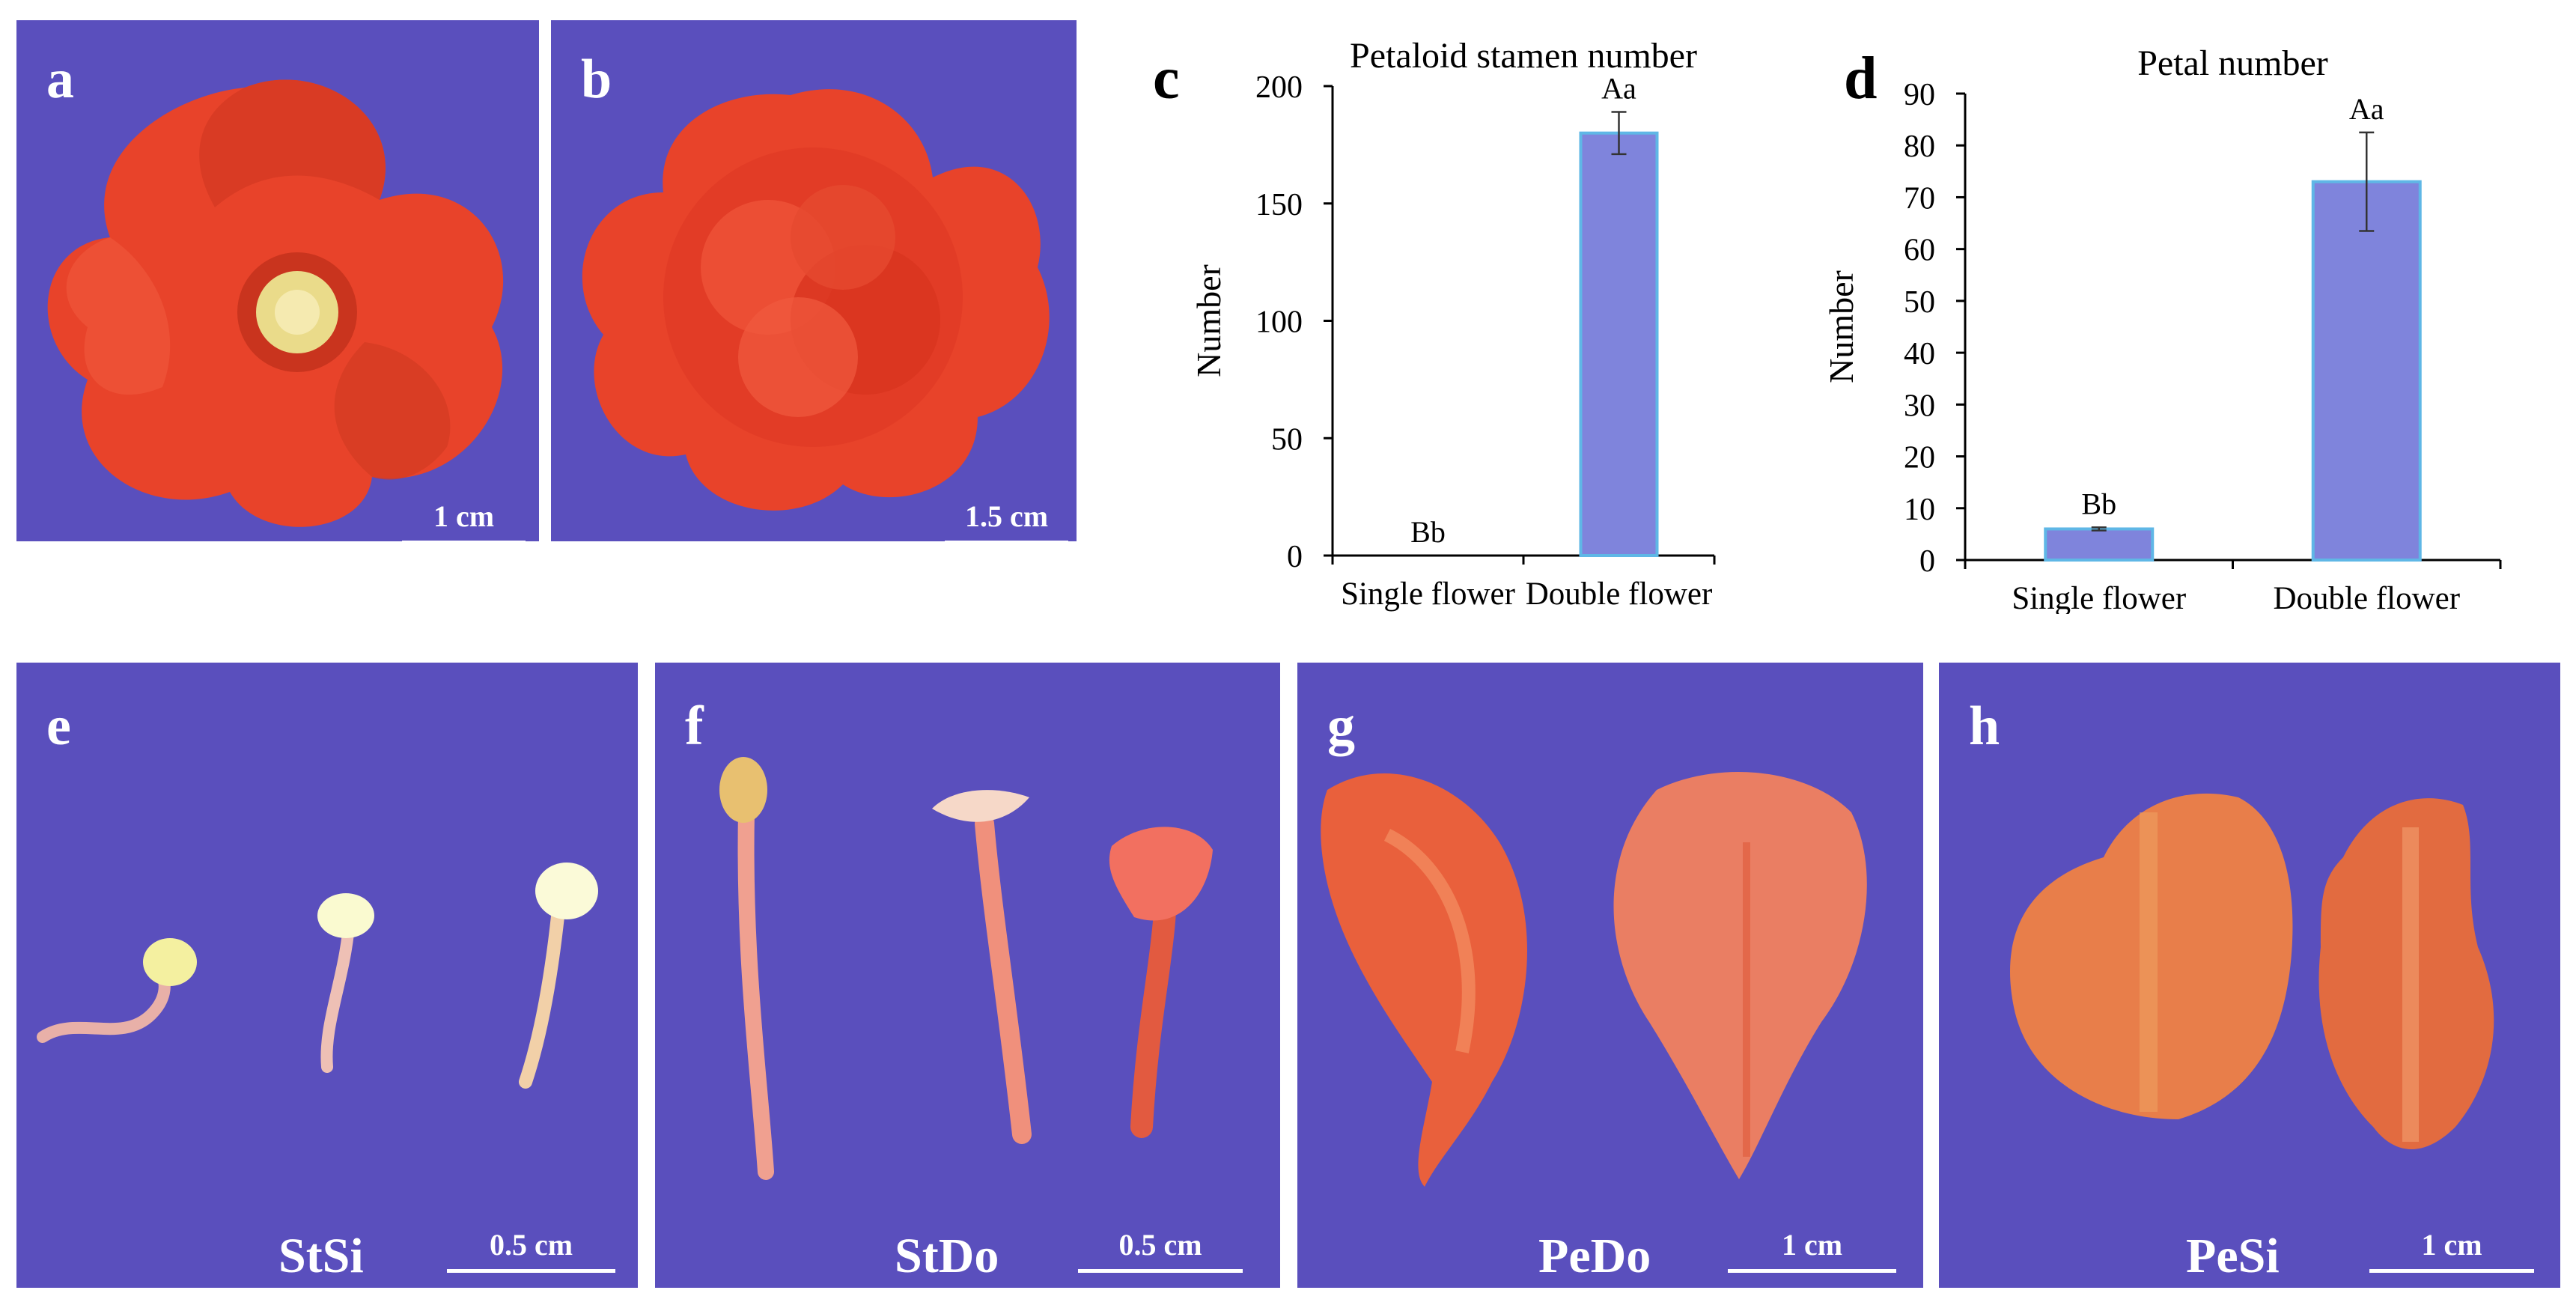 This screenshot has width=2576, height=1308. I want to click on panel-b: b 1.5 cm, so click(814, 280).